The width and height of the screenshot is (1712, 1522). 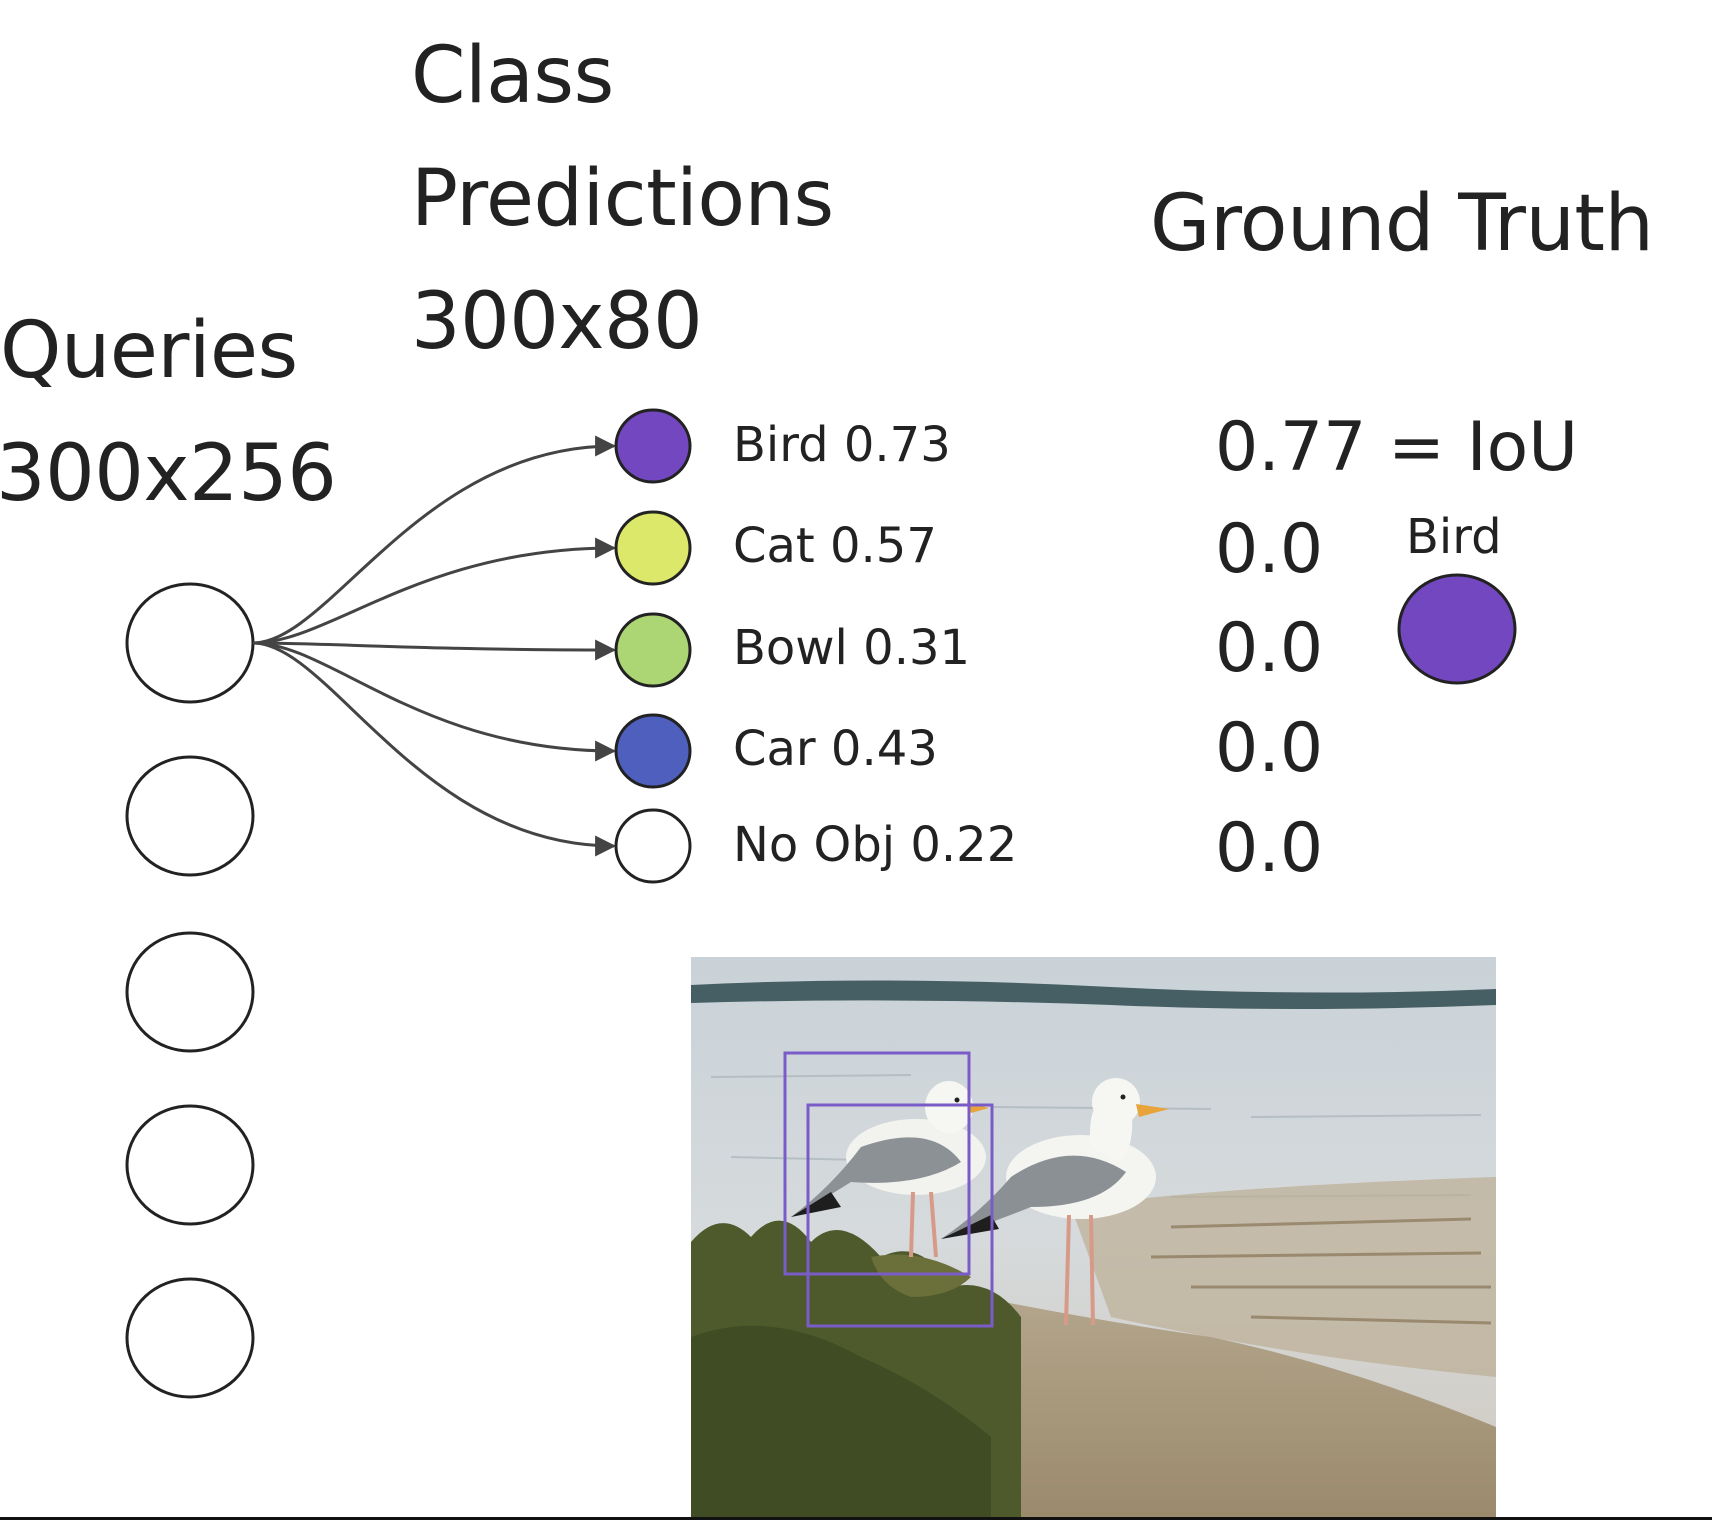 What do you see at coordinates (1269, 748) in the screenshot?
I see `iou-value-car: 0.0` at bounding box center [1269, 748].